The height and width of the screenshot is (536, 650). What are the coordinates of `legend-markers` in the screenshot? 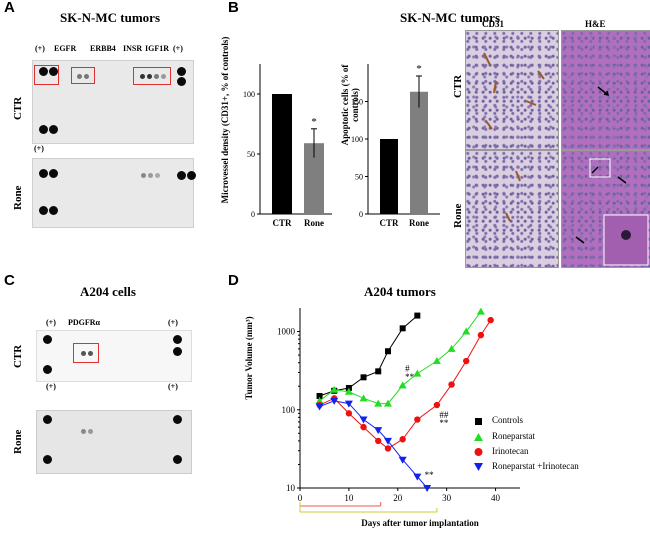 It's located at (478, 444).